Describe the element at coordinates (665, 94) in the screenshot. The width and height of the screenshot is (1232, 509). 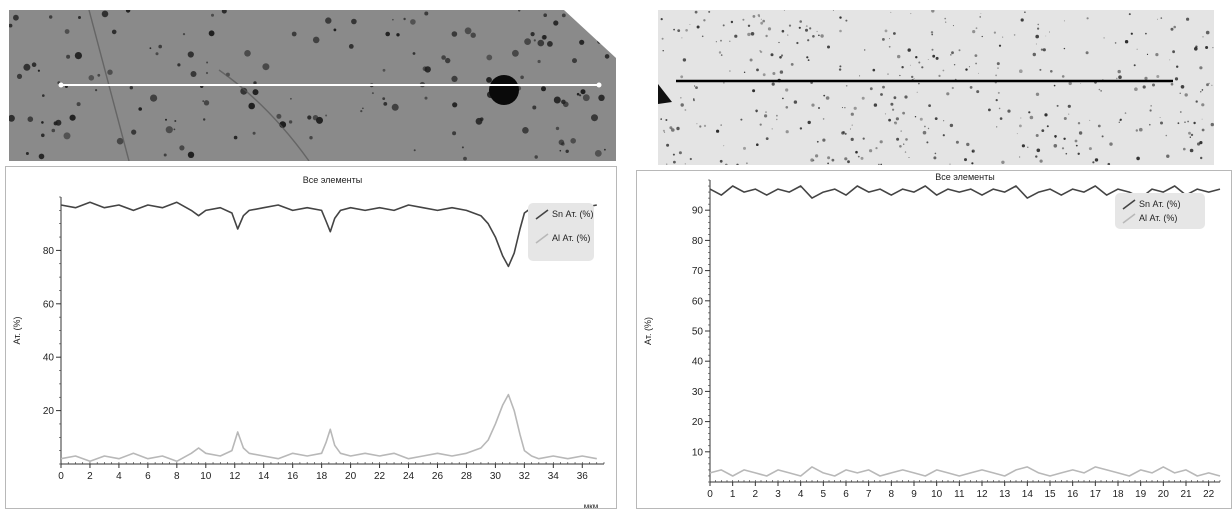
I see `sem-right-edge-pore` at that location.